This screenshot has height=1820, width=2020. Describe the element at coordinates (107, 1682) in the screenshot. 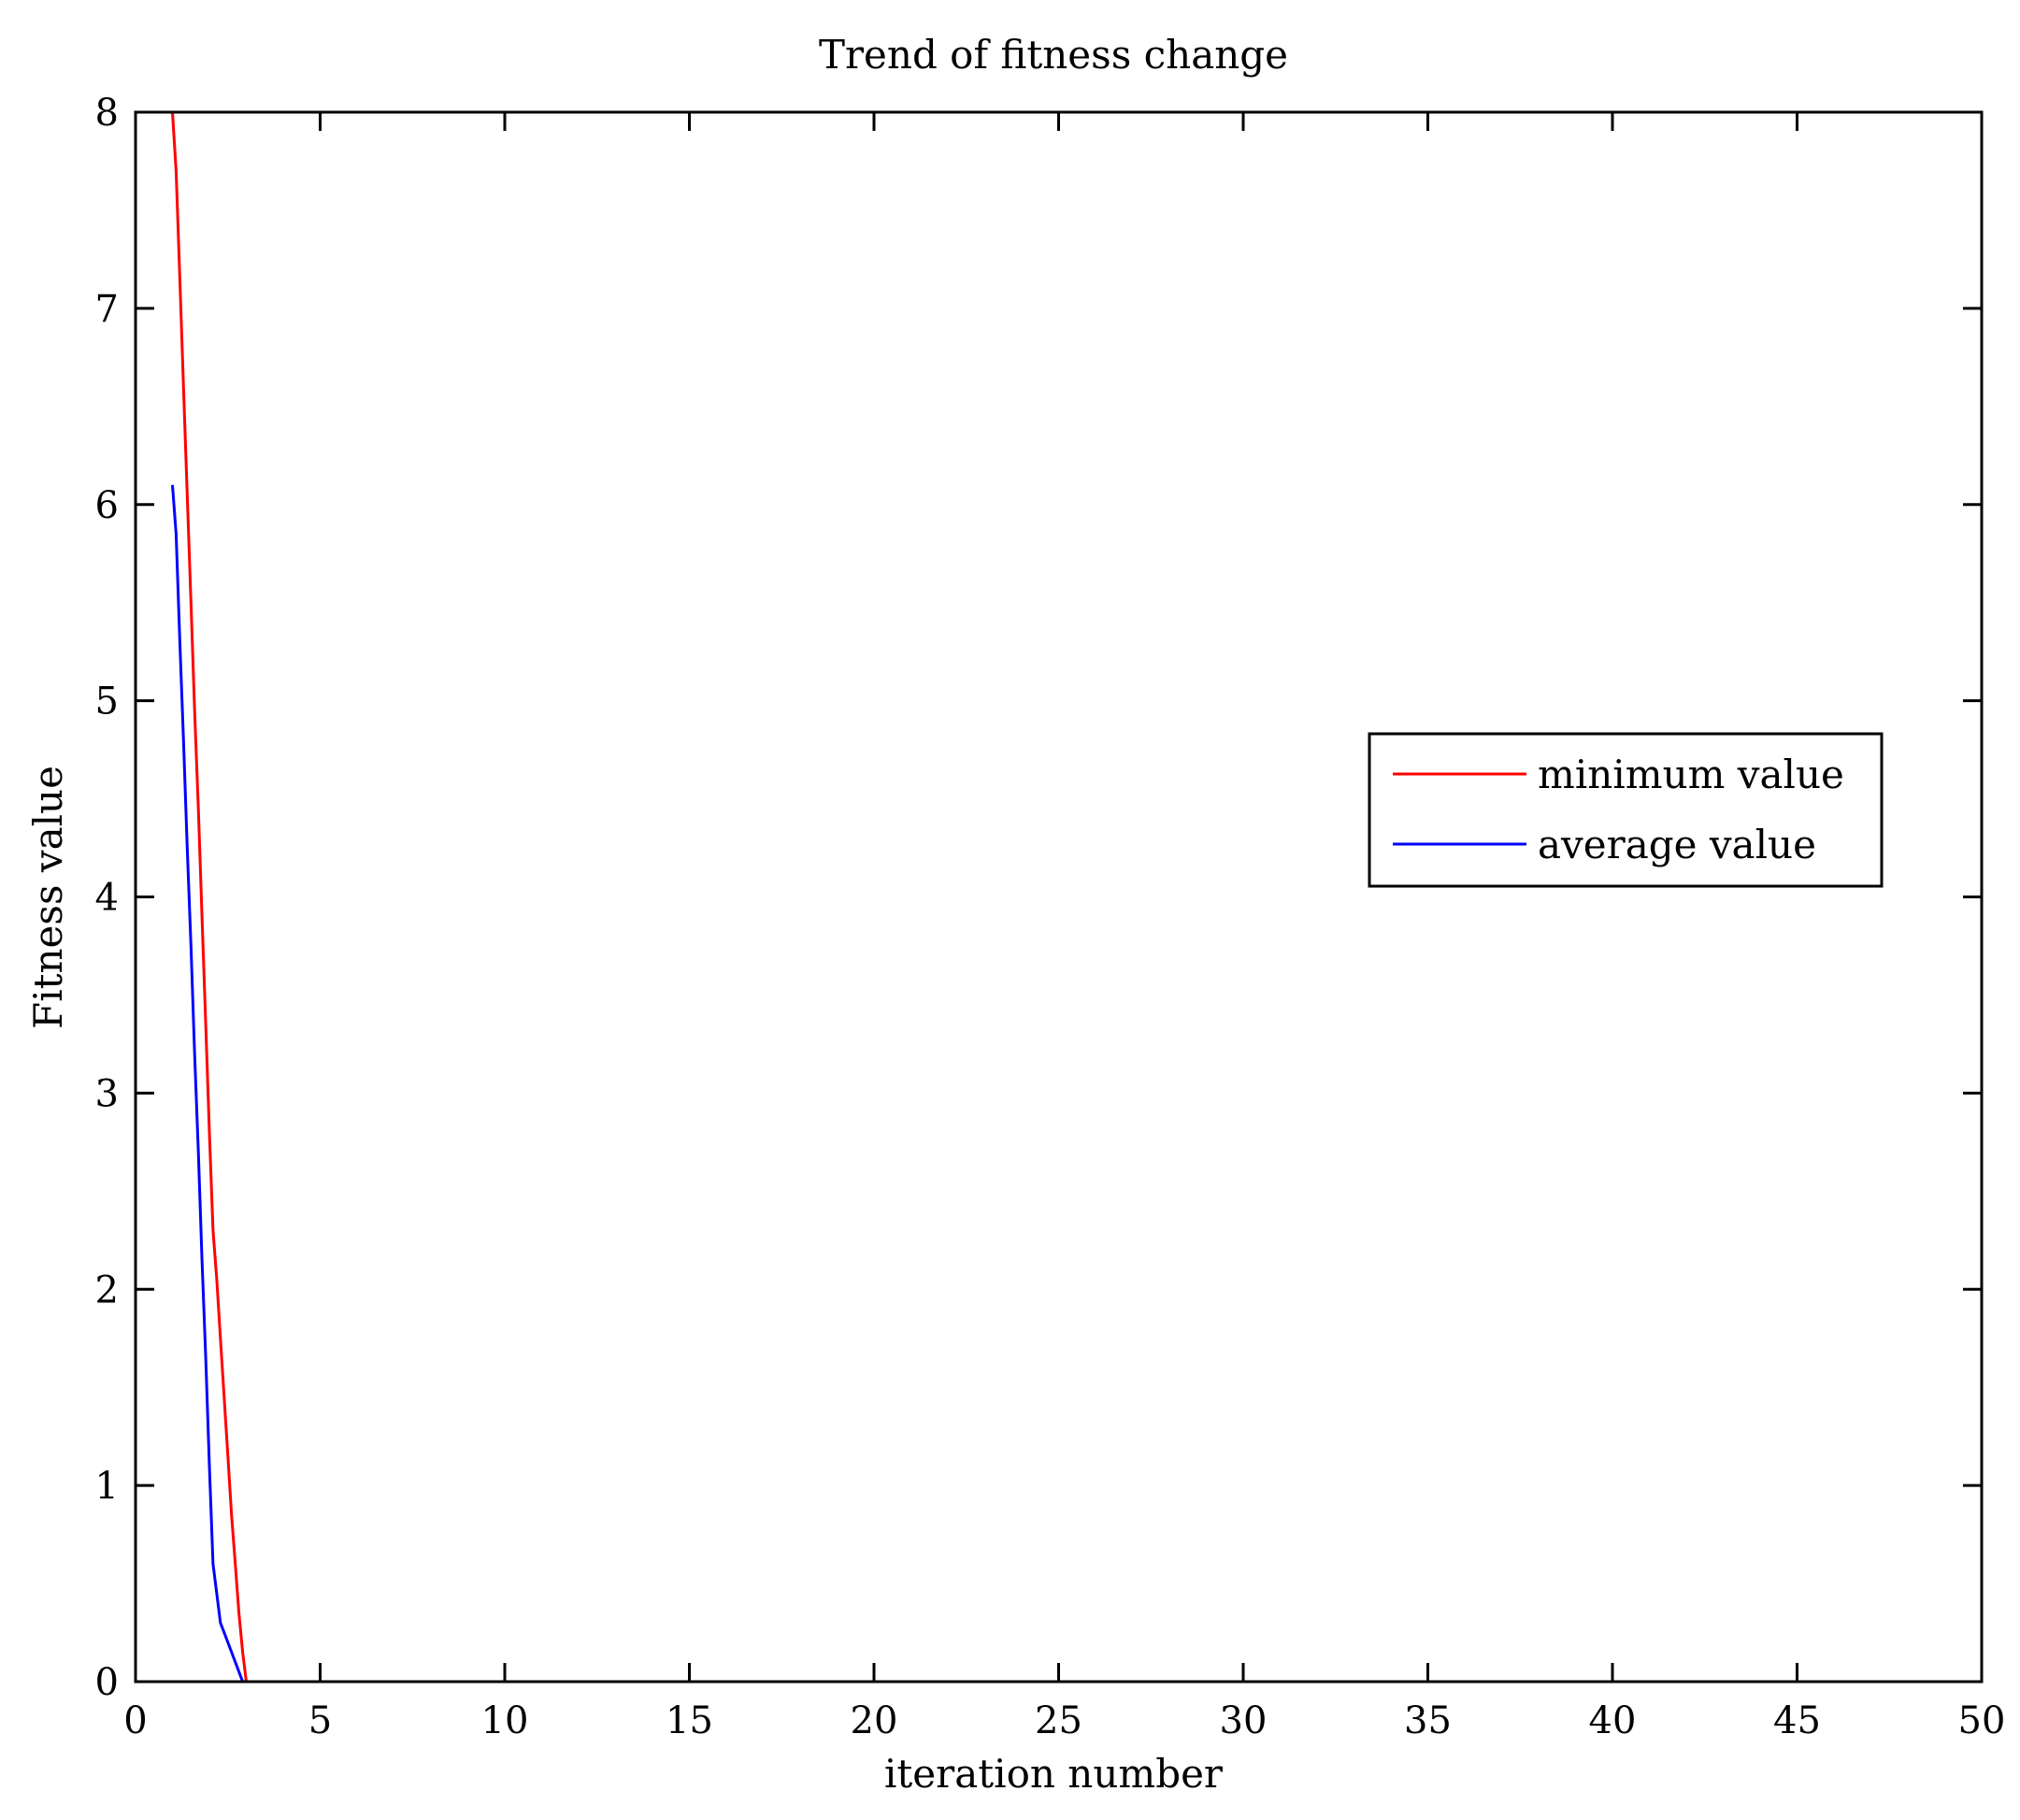

I see `y-tick-label: 0` at that location.